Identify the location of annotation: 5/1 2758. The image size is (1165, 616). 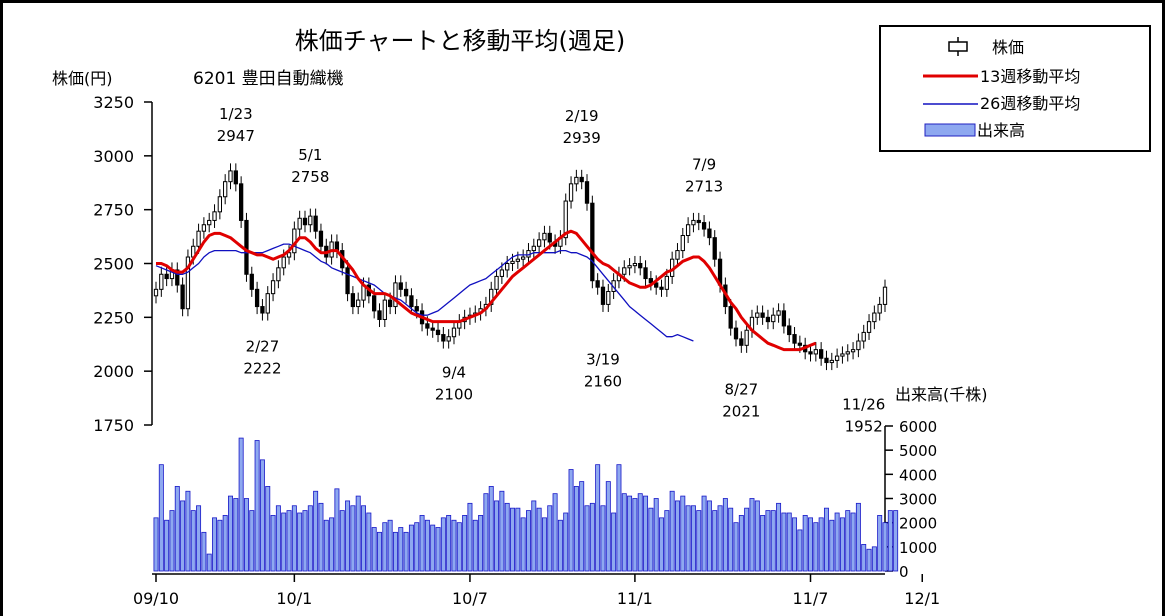
(310, 166).